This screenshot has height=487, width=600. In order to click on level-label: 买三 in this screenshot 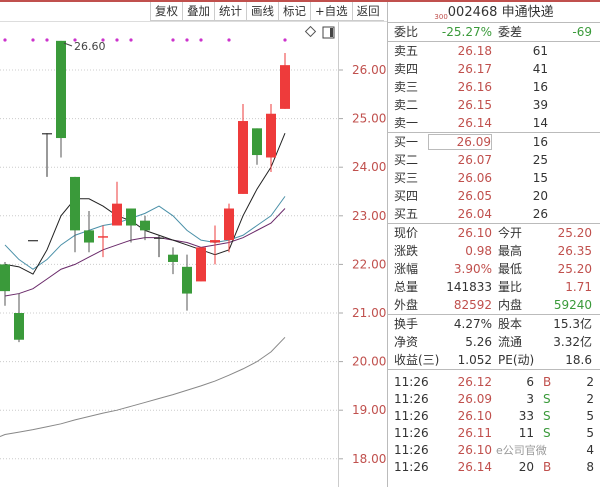, I will do `click(406, 178)`.